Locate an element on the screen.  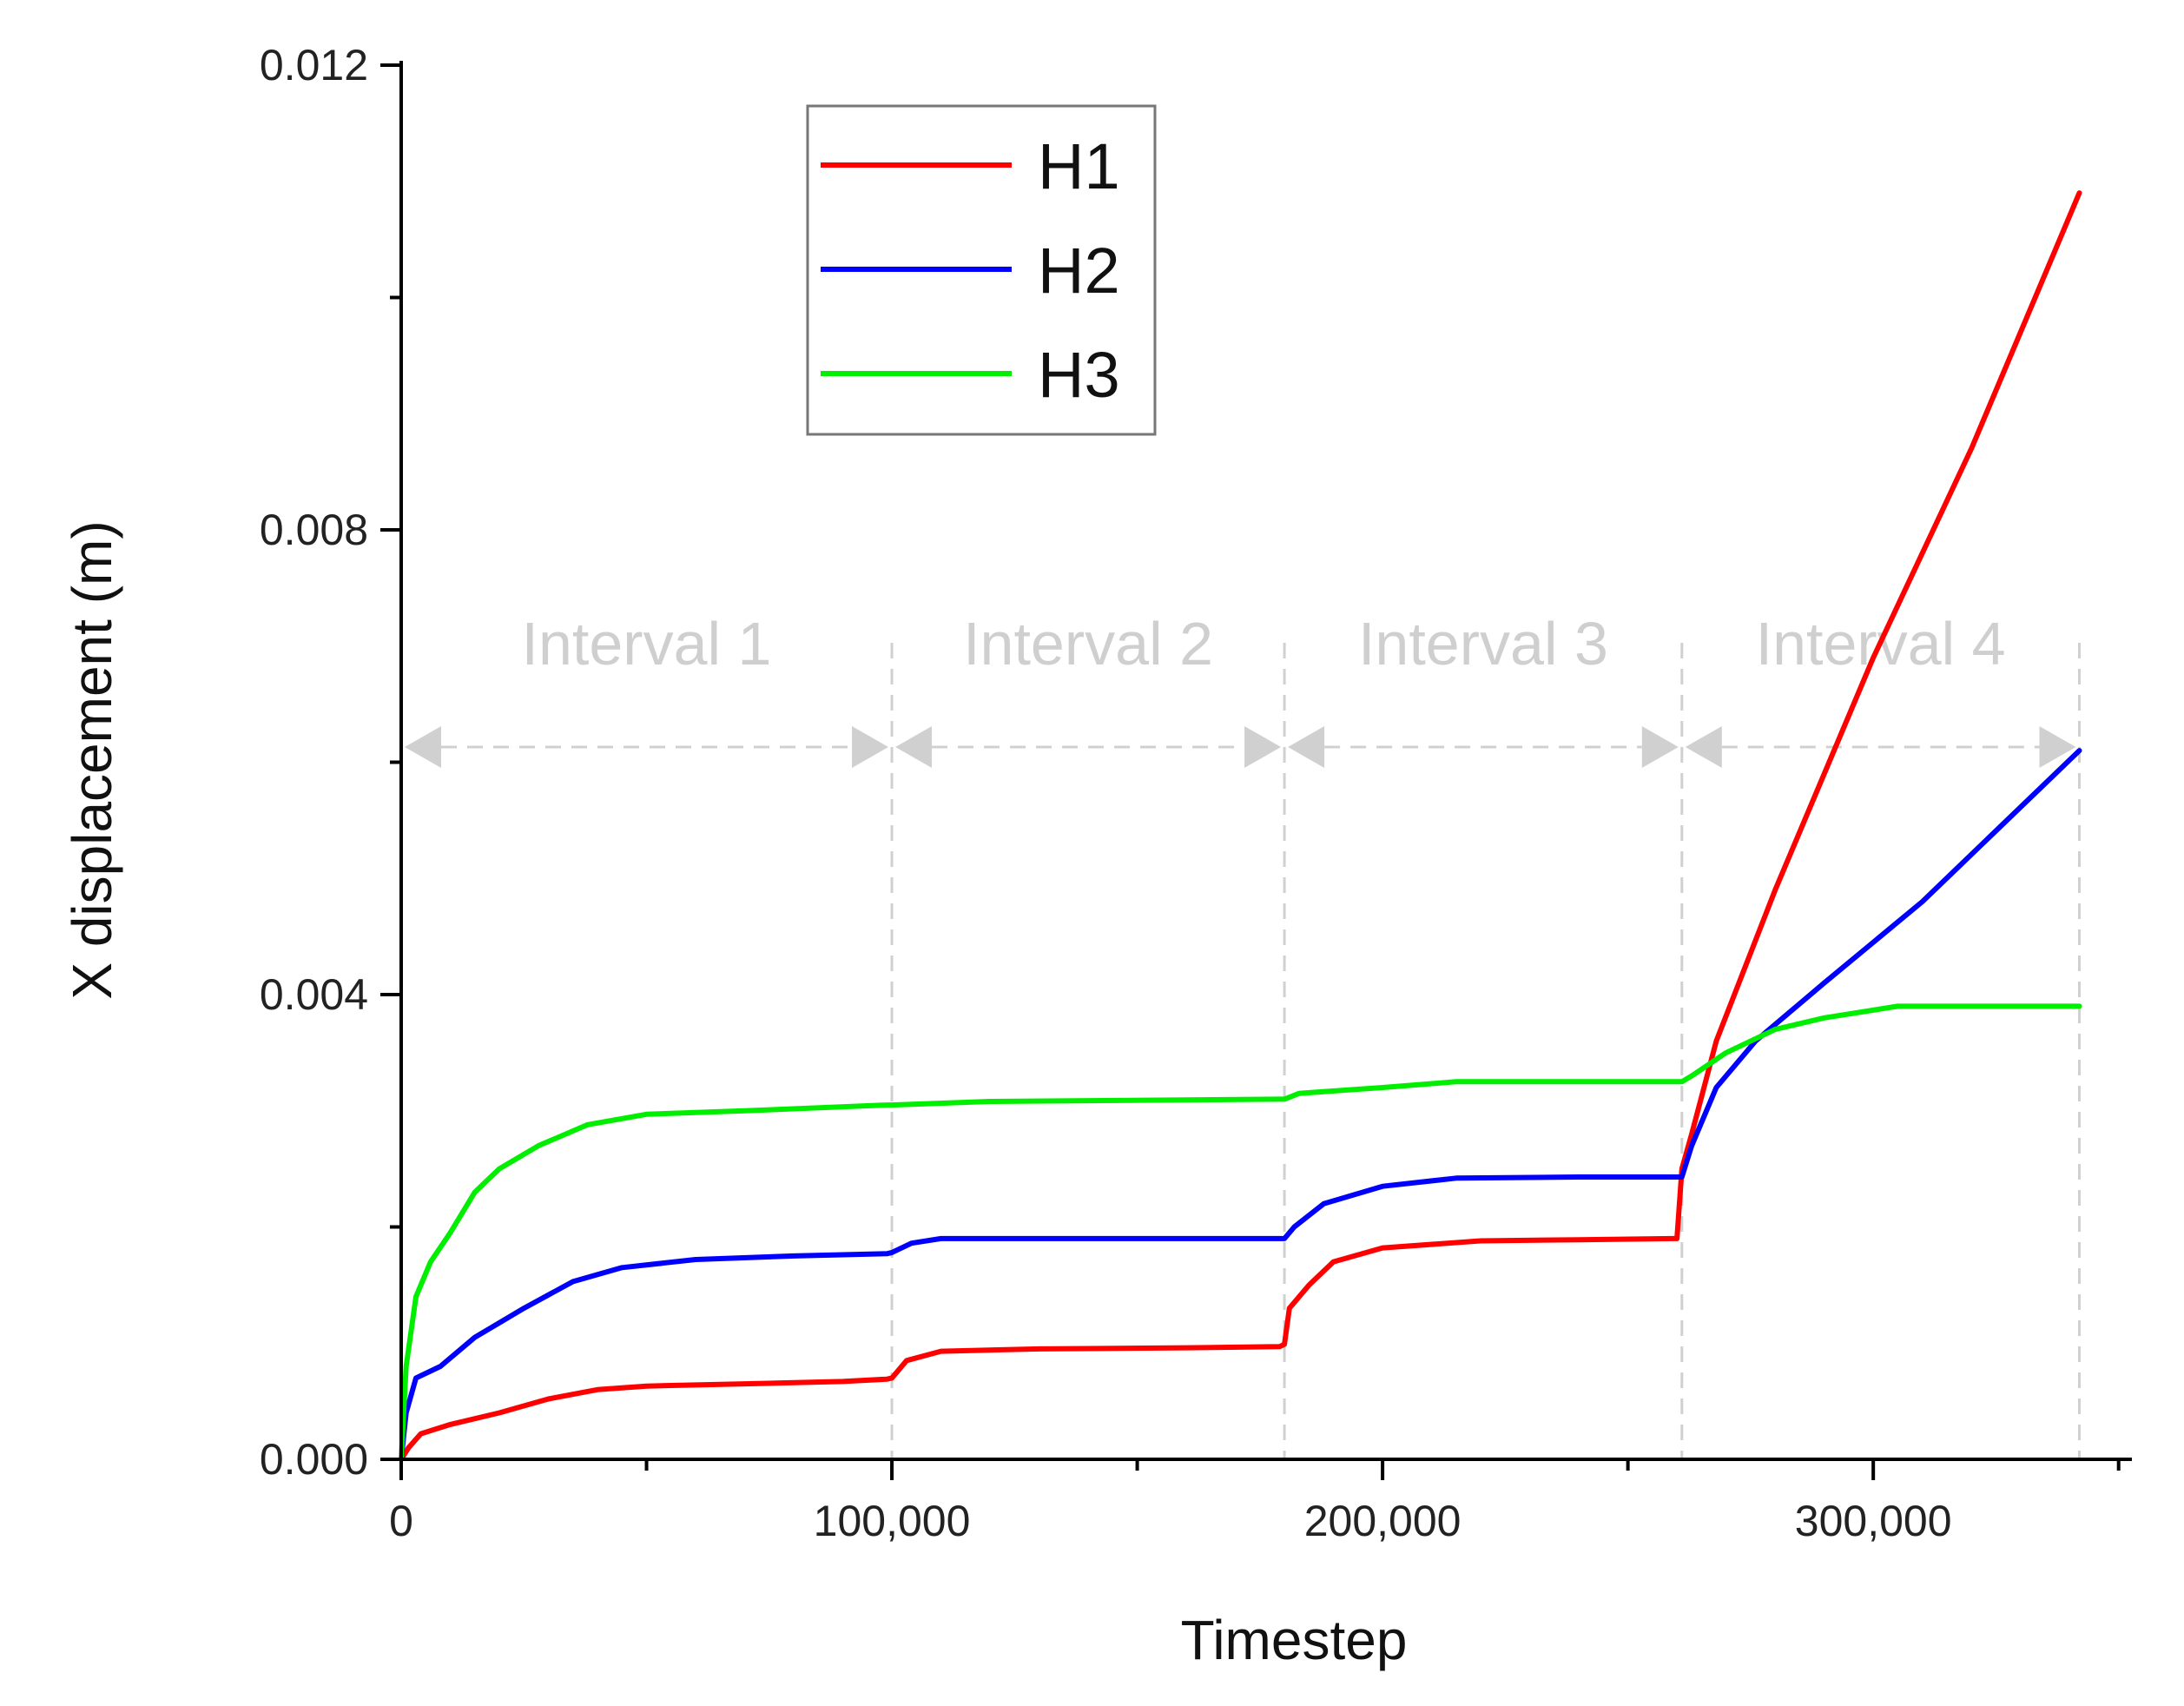
x-axis-title: Timestep is located at coordinates (1294, 1640).